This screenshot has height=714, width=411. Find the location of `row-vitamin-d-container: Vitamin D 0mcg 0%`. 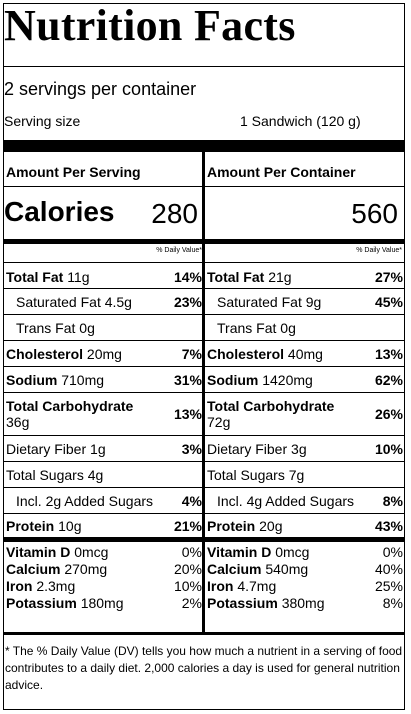

row-vitamin-d-container: Vitamin D 0mcg 0% is located at coordinates (305, 552).